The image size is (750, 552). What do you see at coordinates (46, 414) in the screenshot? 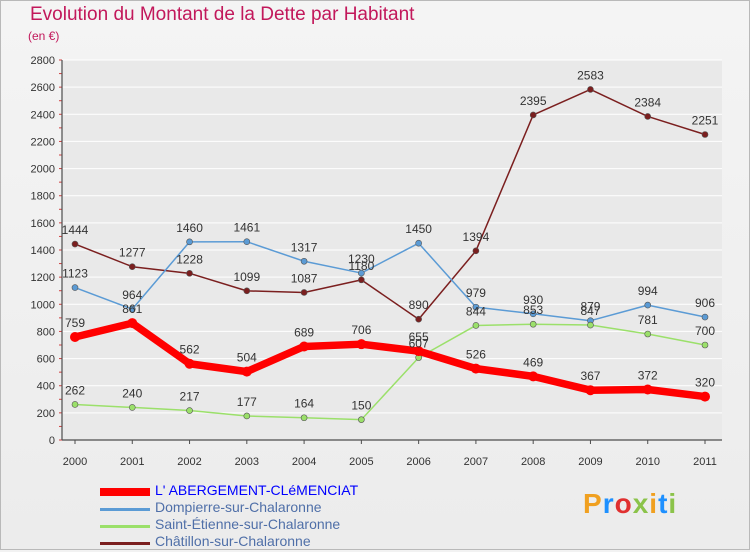
I see `y-tick-label: 200` at bounding box center [46, 414].